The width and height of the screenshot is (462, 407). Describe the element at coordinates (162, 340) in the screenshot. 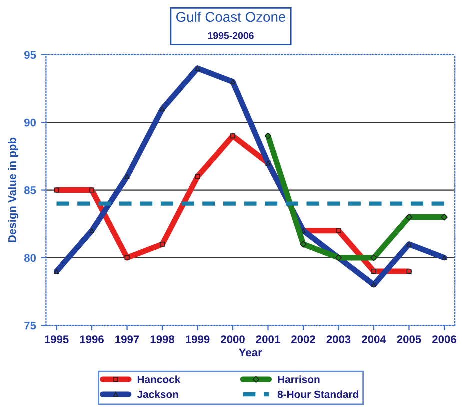

I see `x-tick-label: 1998` at that location.